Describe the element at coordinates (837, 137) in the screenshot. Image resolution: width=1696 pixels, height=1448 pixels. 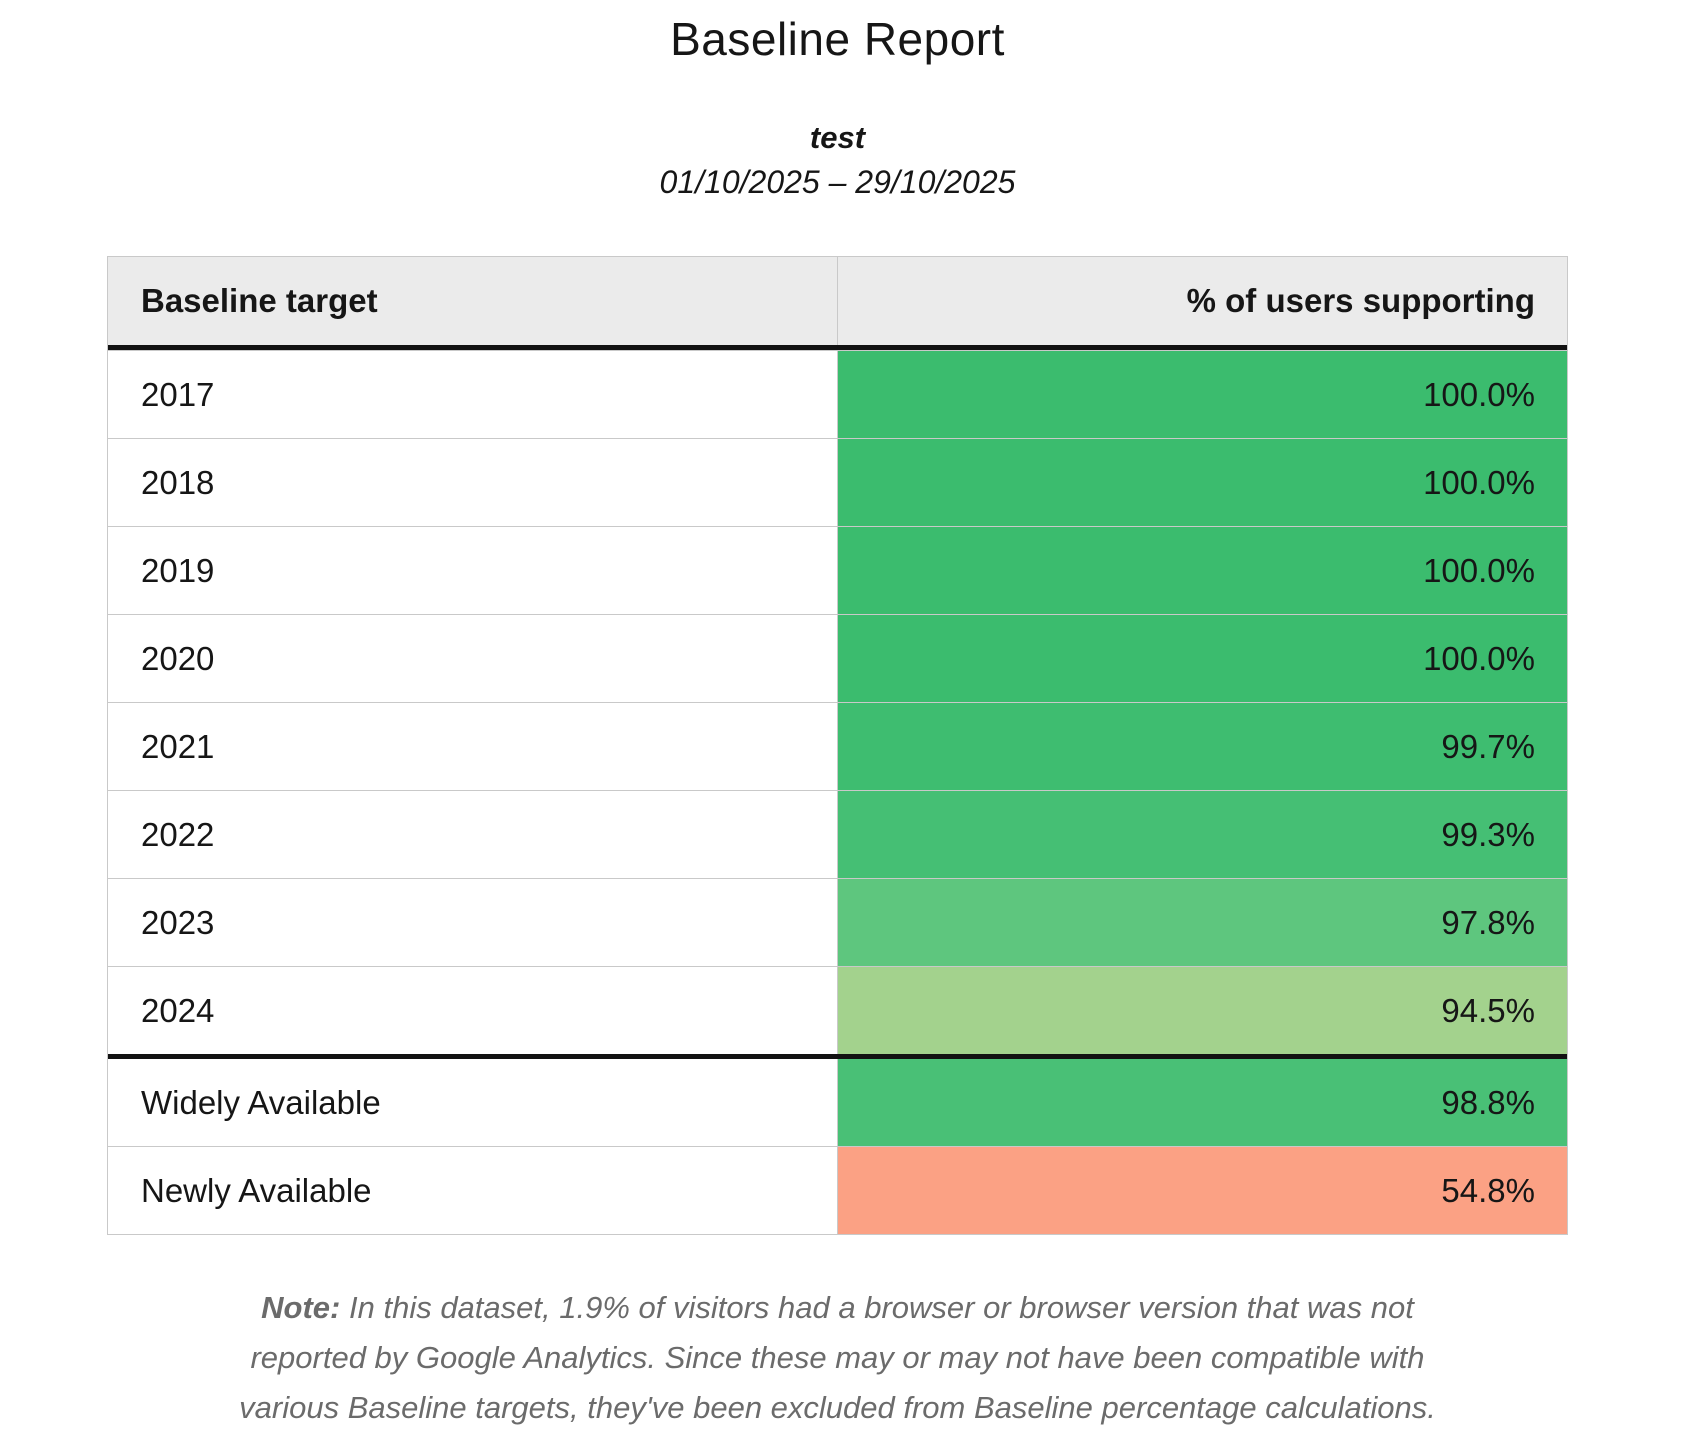
I see `report-subtitle: test` at that location.